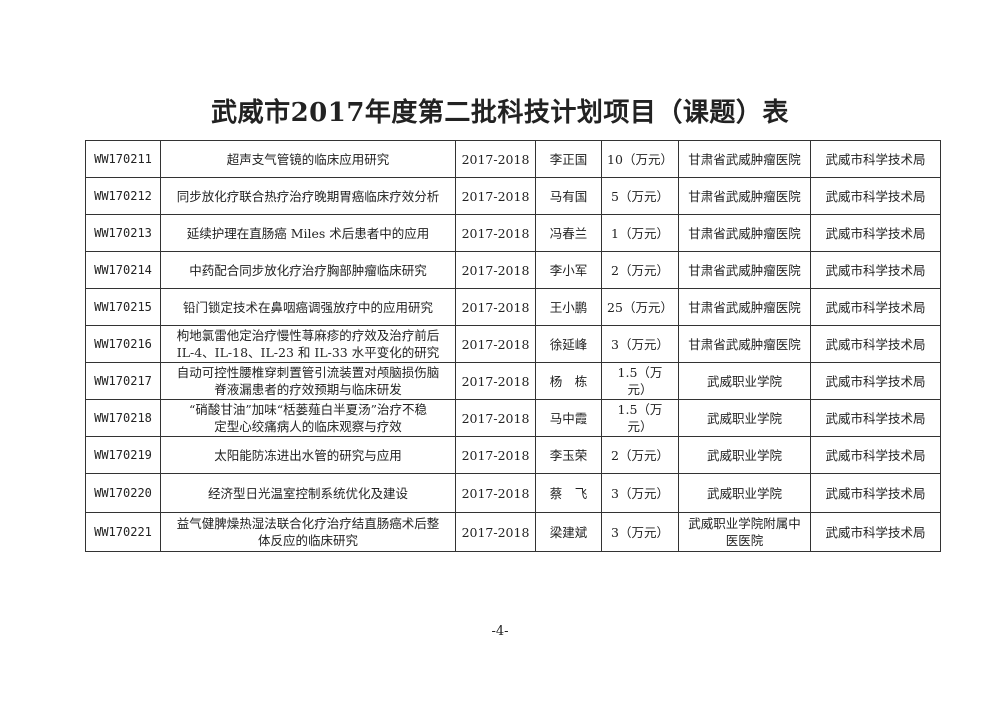 The height and width of the screenshot is (727, 1000). Describe the element at coordinates (308, 233) in the screenshot. I see `project-name-cell: 延续护理在直肠癌 Miles 术后患者中的应用` at that location.